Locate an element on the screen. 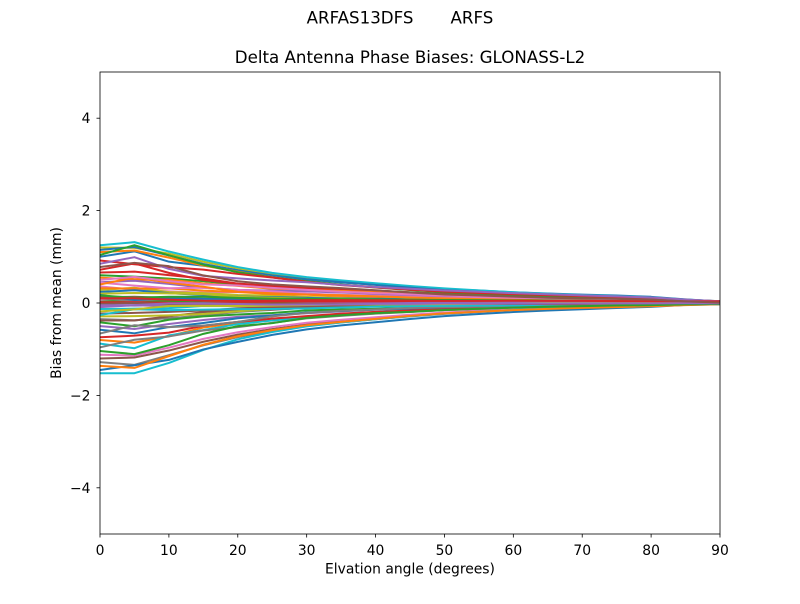 Image resolution: width=800 pixels, height=604 pixels. x-tick-label: 20 is located at coordinates (238, 551).